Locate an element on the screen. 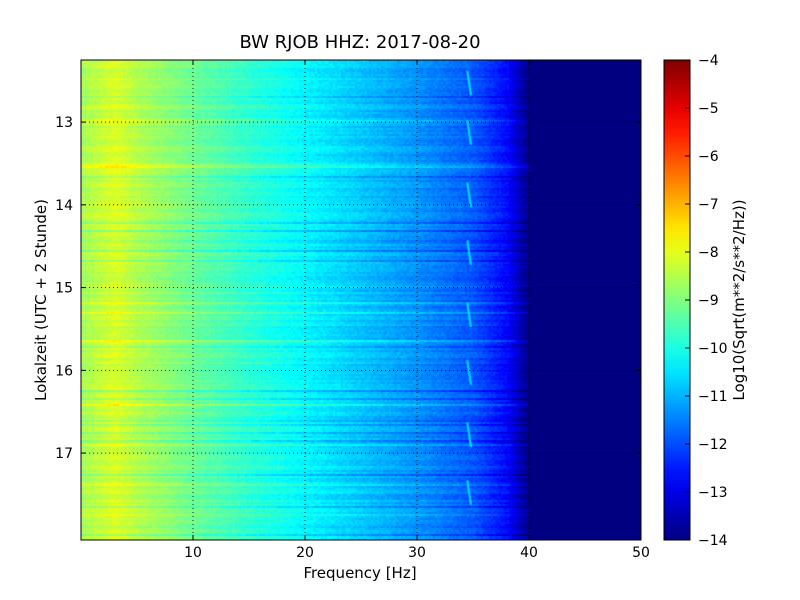 Image resolution: width=800 pixels, height=600 pixels. y-tick-label: 14 is located at coordinates (64, 206).